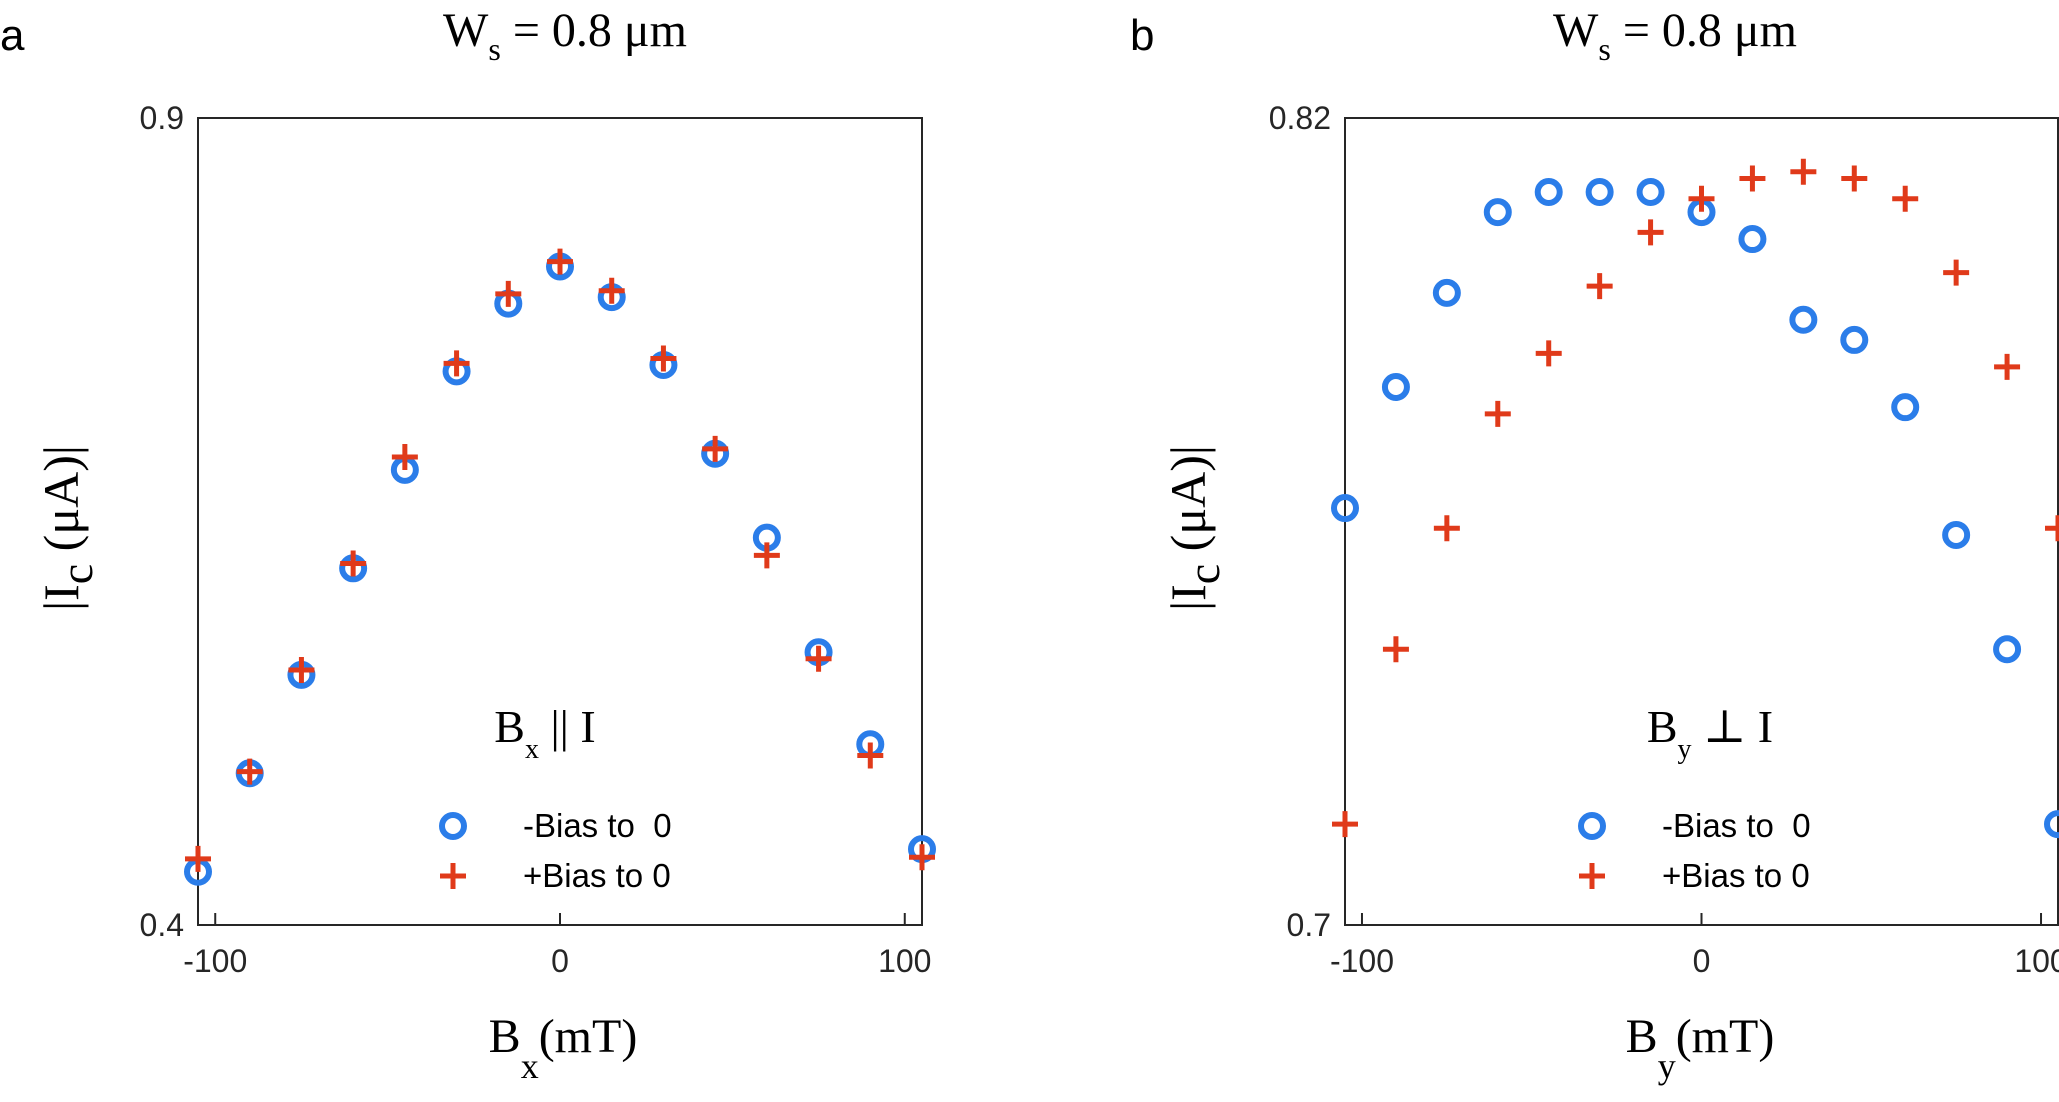 The image size is (2059, 1102). Describe the element at coordinates (12, 35) in the screenshot. I see `panel-label: a` at that location.